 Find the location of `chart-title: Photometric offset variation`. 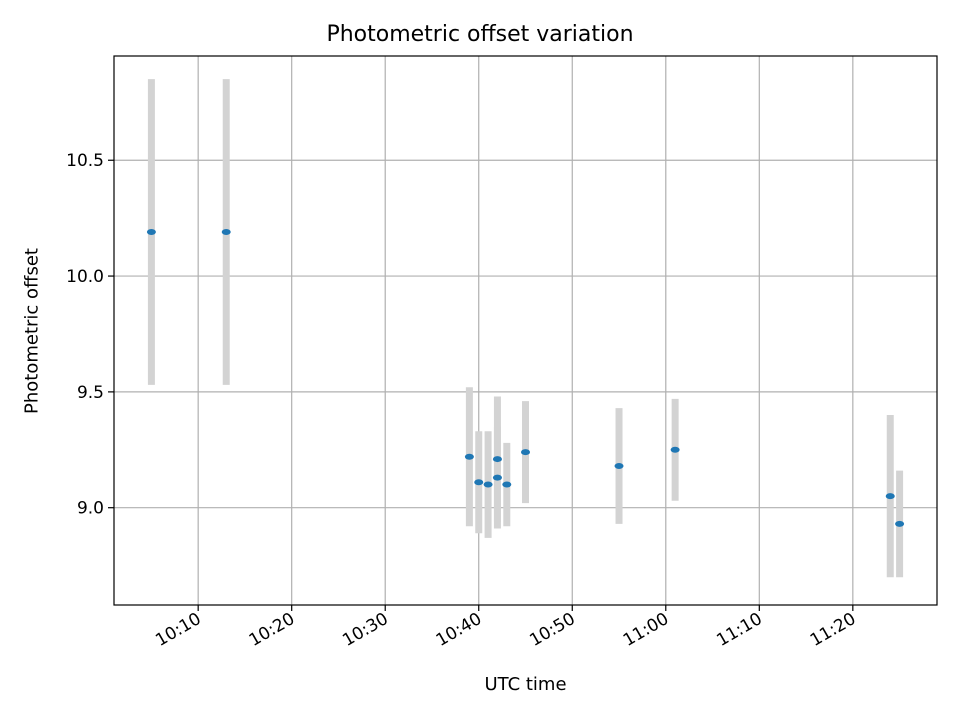

chart-title: Photometric offset variation is located at coordinates (480, 34).